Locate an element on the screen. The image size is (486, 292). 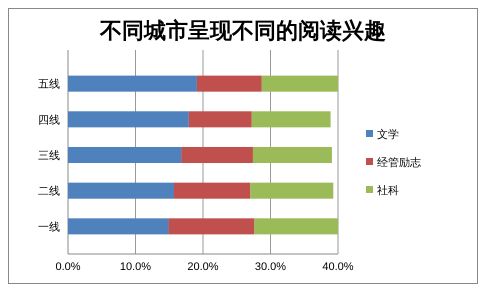
x-tick-label: 30.0% is located at coordinates (270, 267).